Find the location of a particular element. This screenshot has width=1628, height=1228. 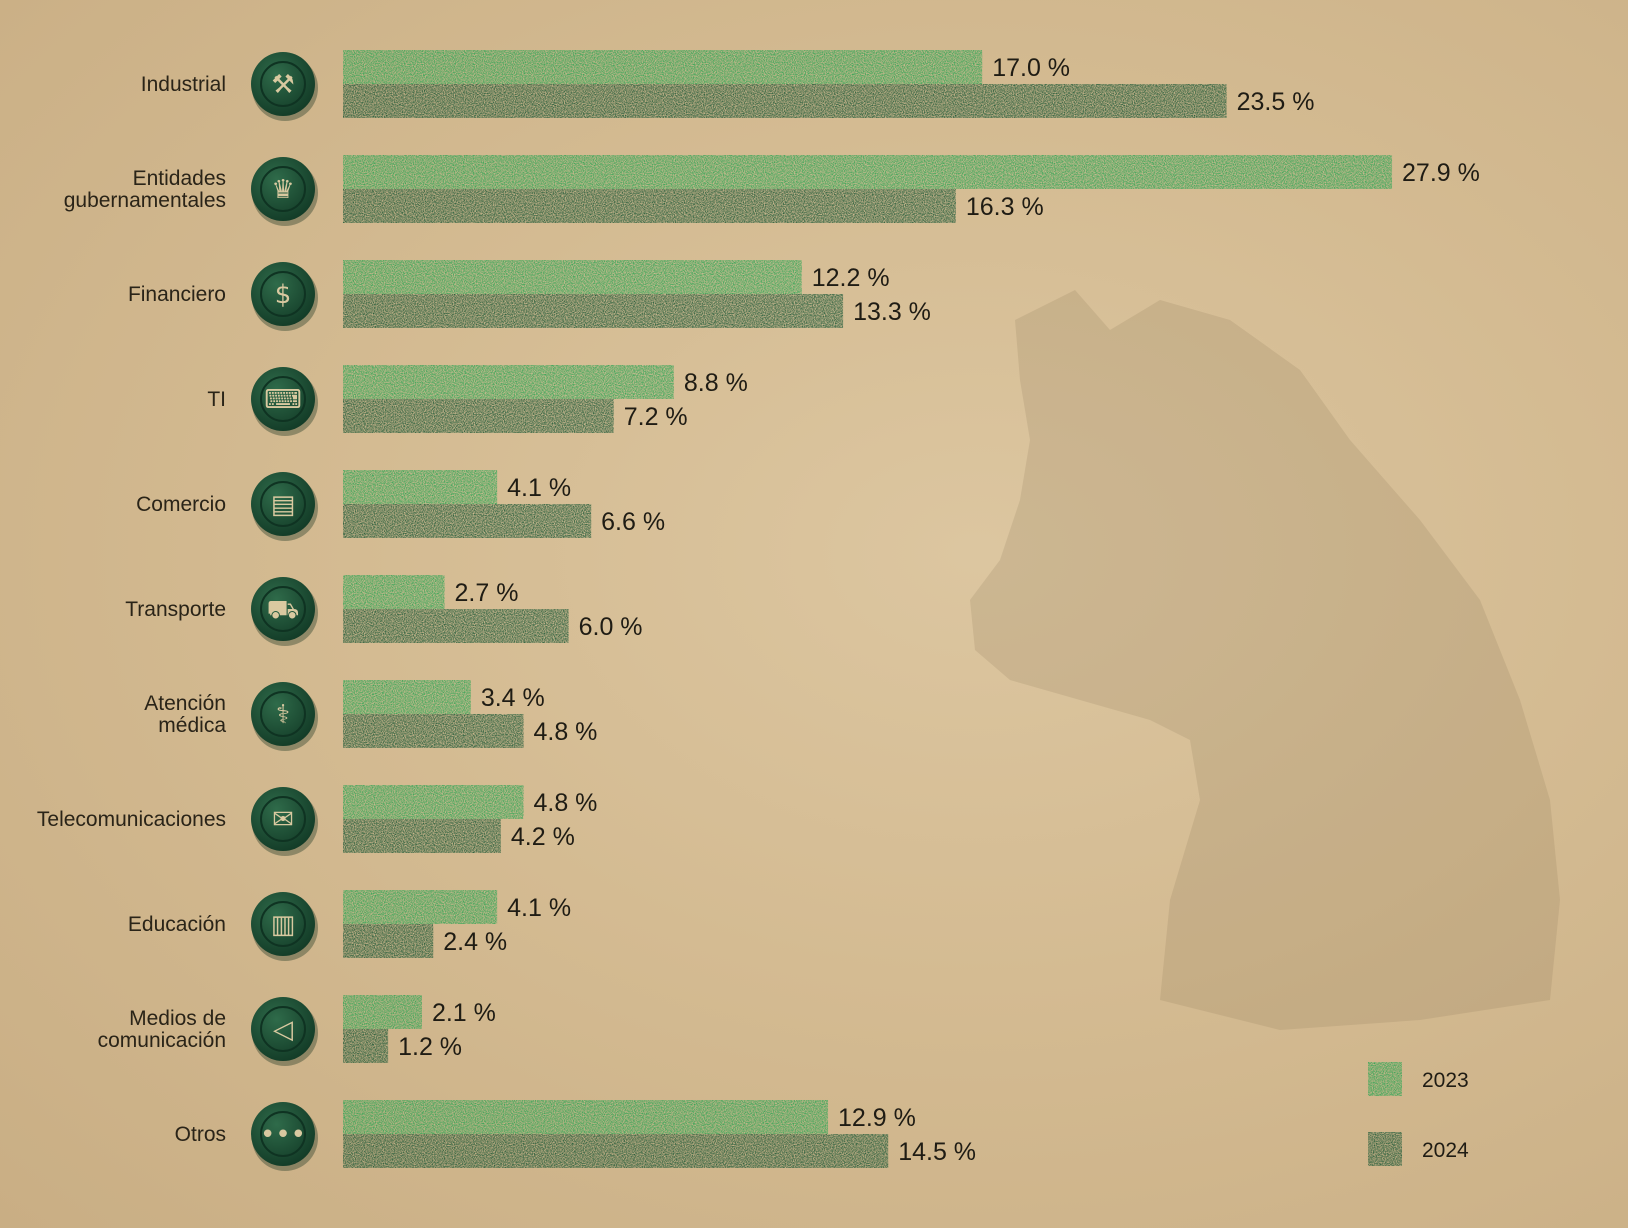

data-label-2023: 12.9 % is located at coordinates (877, 1118).